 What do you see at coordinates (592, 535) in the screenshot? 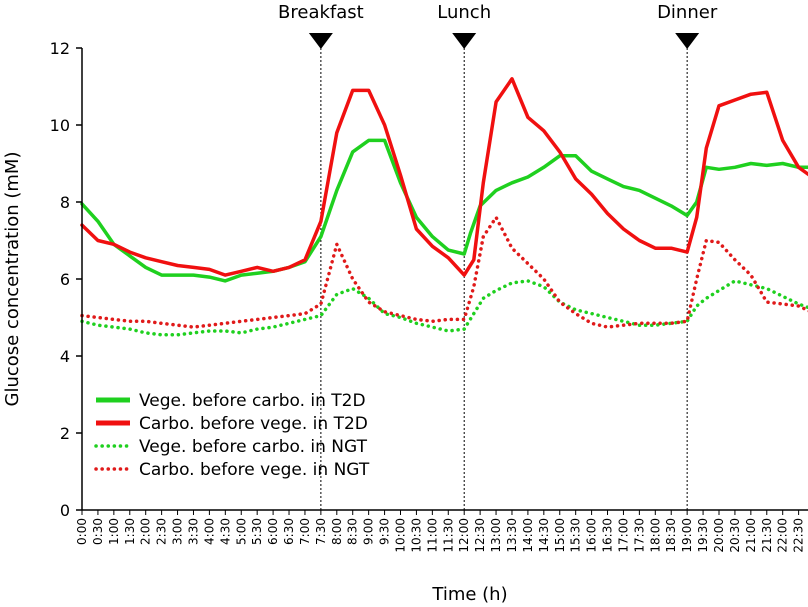
I see `x-tick-label: 16:00` at bounding box center [592, 535].